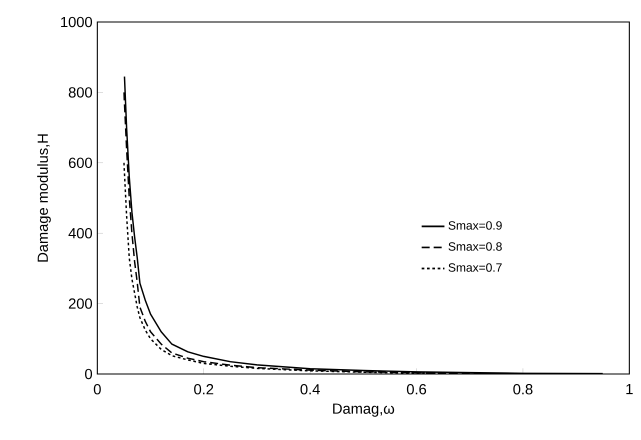 The width and height of the screenshot is (641, 440). What do you see at coordinates (363, 410) in the screenshot?
I see `x-axis-title: Damag,ω` at bounding box center [363, 410].